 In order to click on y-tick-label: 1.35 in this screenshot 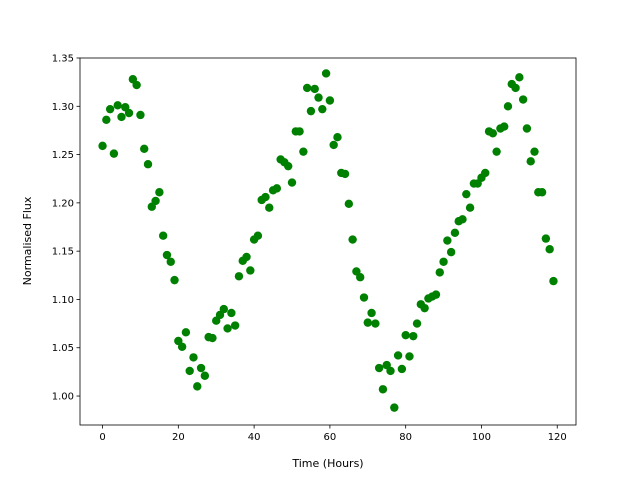, I will do `click(63, 59)`.